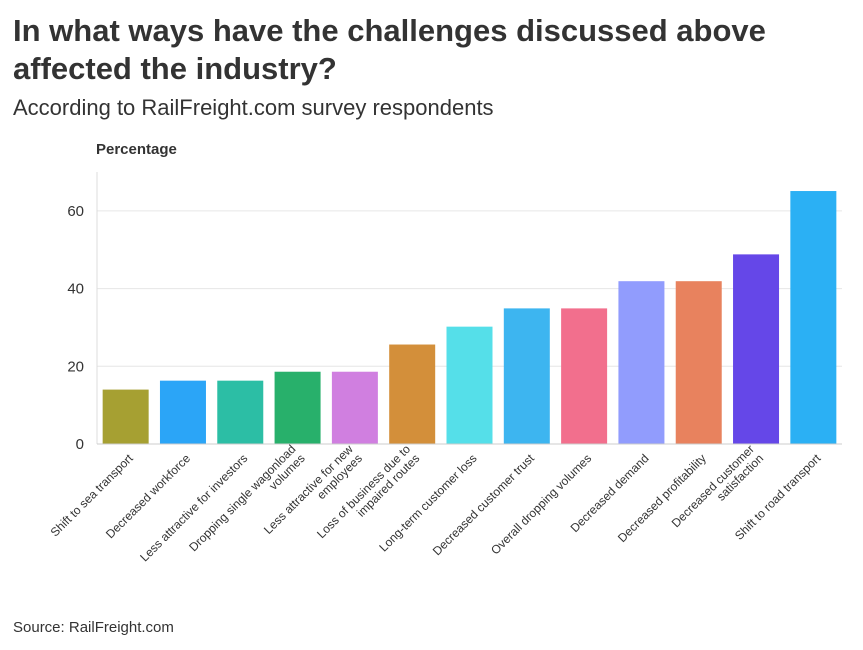 The height and width of the screenshot is (650, 863). What do you see at coordinates (484, 505) in the screenshot?
I see `x-tick-label: Decreased customer trust` at bounding box center [484, 505].